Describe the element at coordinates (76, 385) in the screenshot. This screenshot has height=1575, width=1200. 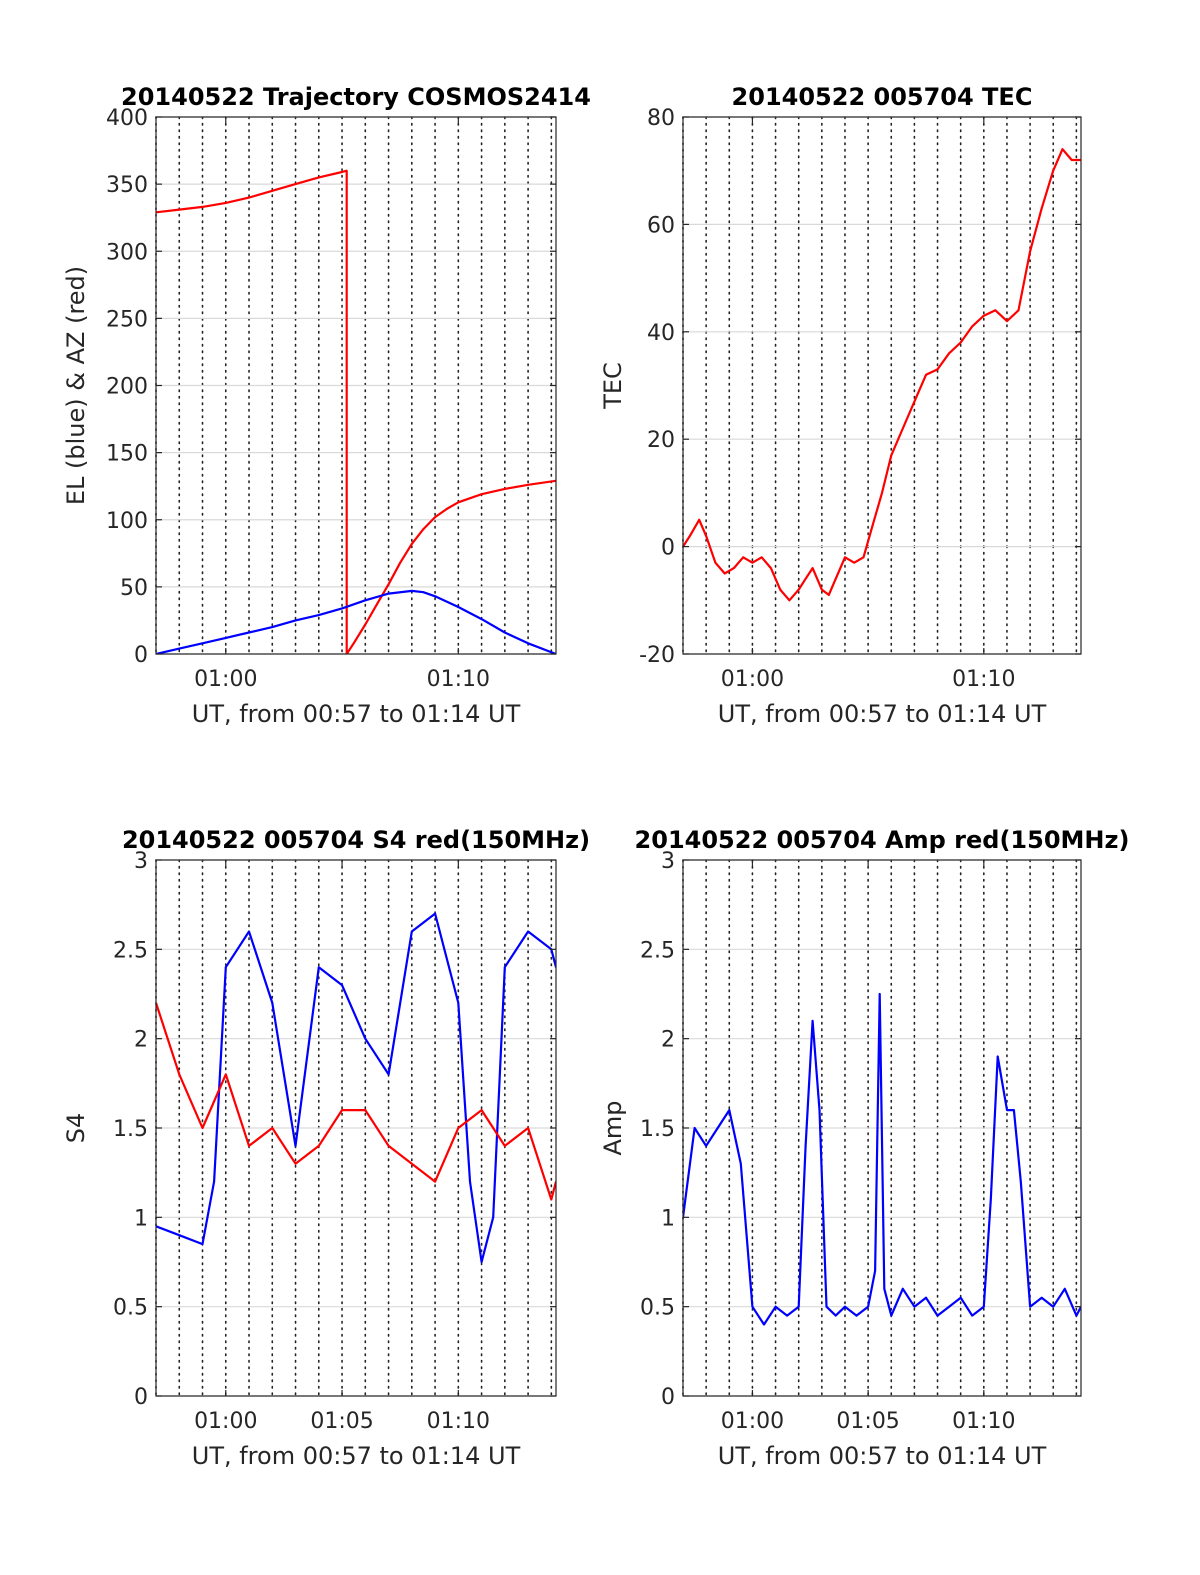
I see `y-axis-label: EL (blue) & AZ (red)` at that location.